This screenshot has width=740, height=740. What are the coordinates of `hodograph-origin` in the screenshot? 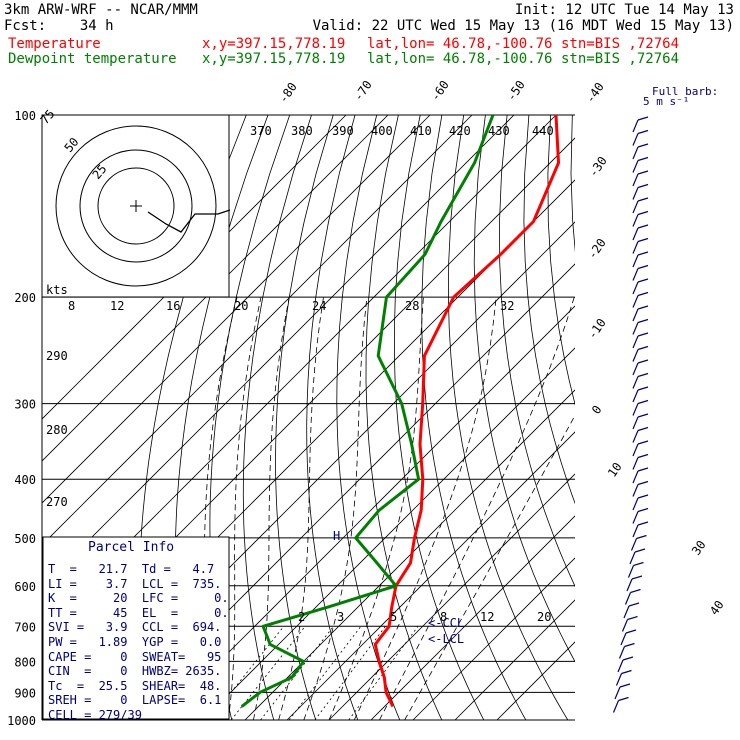 It's located at (136, 206).